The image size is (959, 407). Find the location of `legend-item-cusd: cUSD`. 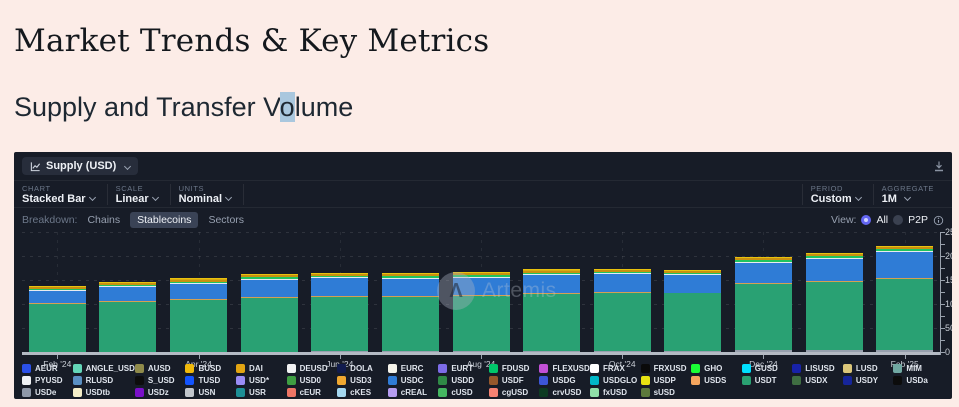

legend-item-cusd: cUSD is located at coordinates (463, 392).